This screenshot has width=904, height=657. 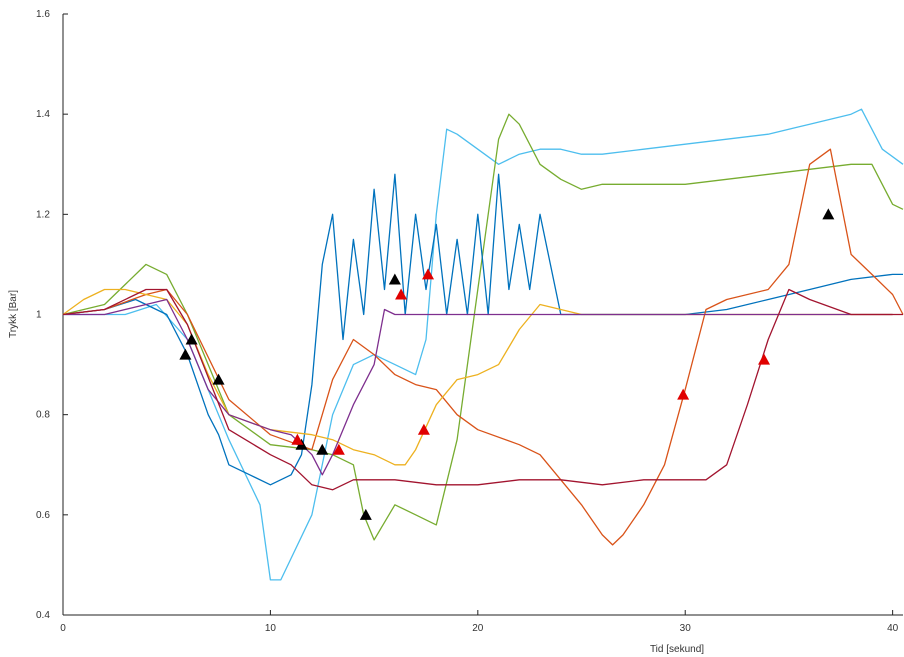 What do you see at coordinates (13, 314) in the screenshot?
I see `y-axis-title: Trykk [Bar]` at bounding box center [13, 314].